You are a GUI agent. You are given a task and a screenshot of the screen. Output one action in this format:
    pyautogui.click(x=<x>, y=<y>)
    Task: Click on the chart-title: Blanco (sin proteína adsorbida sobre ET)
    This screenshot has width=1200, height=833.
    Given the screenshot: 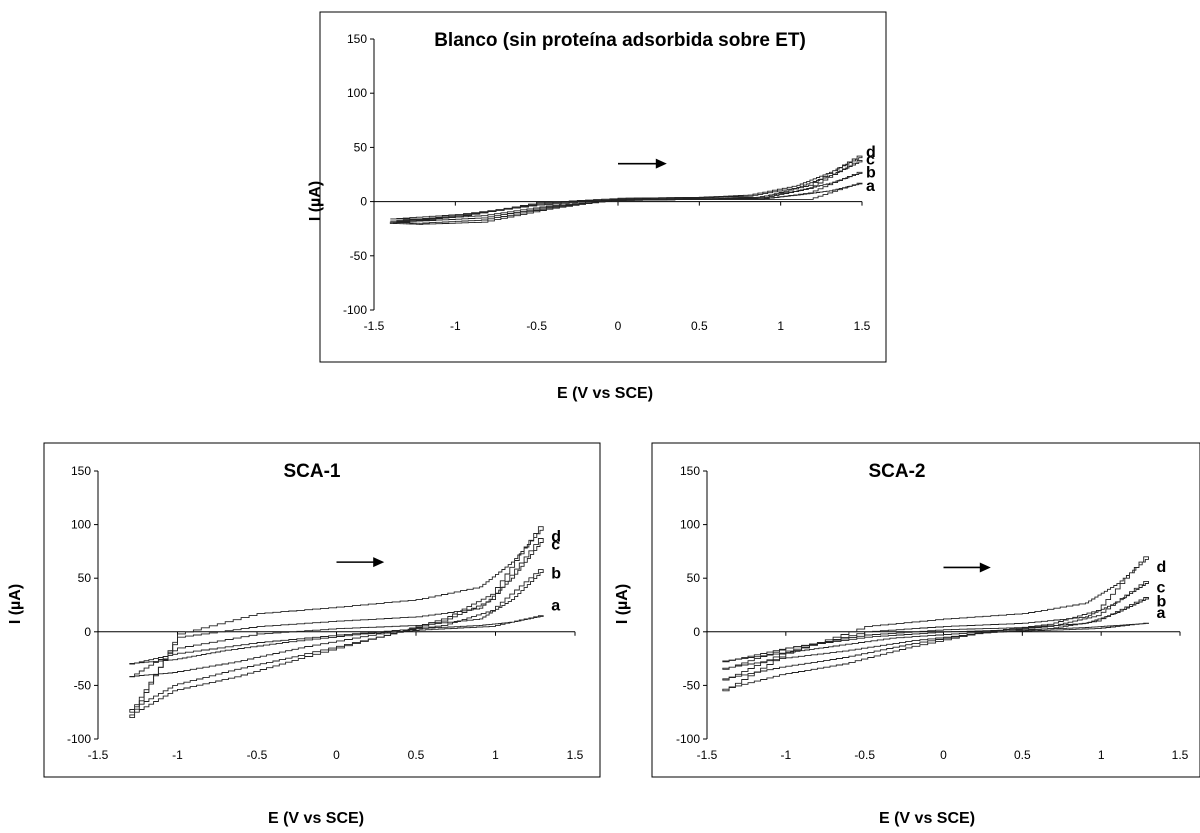 What is the action you would take?
    pyautogui.click(x=620, y=40)
    